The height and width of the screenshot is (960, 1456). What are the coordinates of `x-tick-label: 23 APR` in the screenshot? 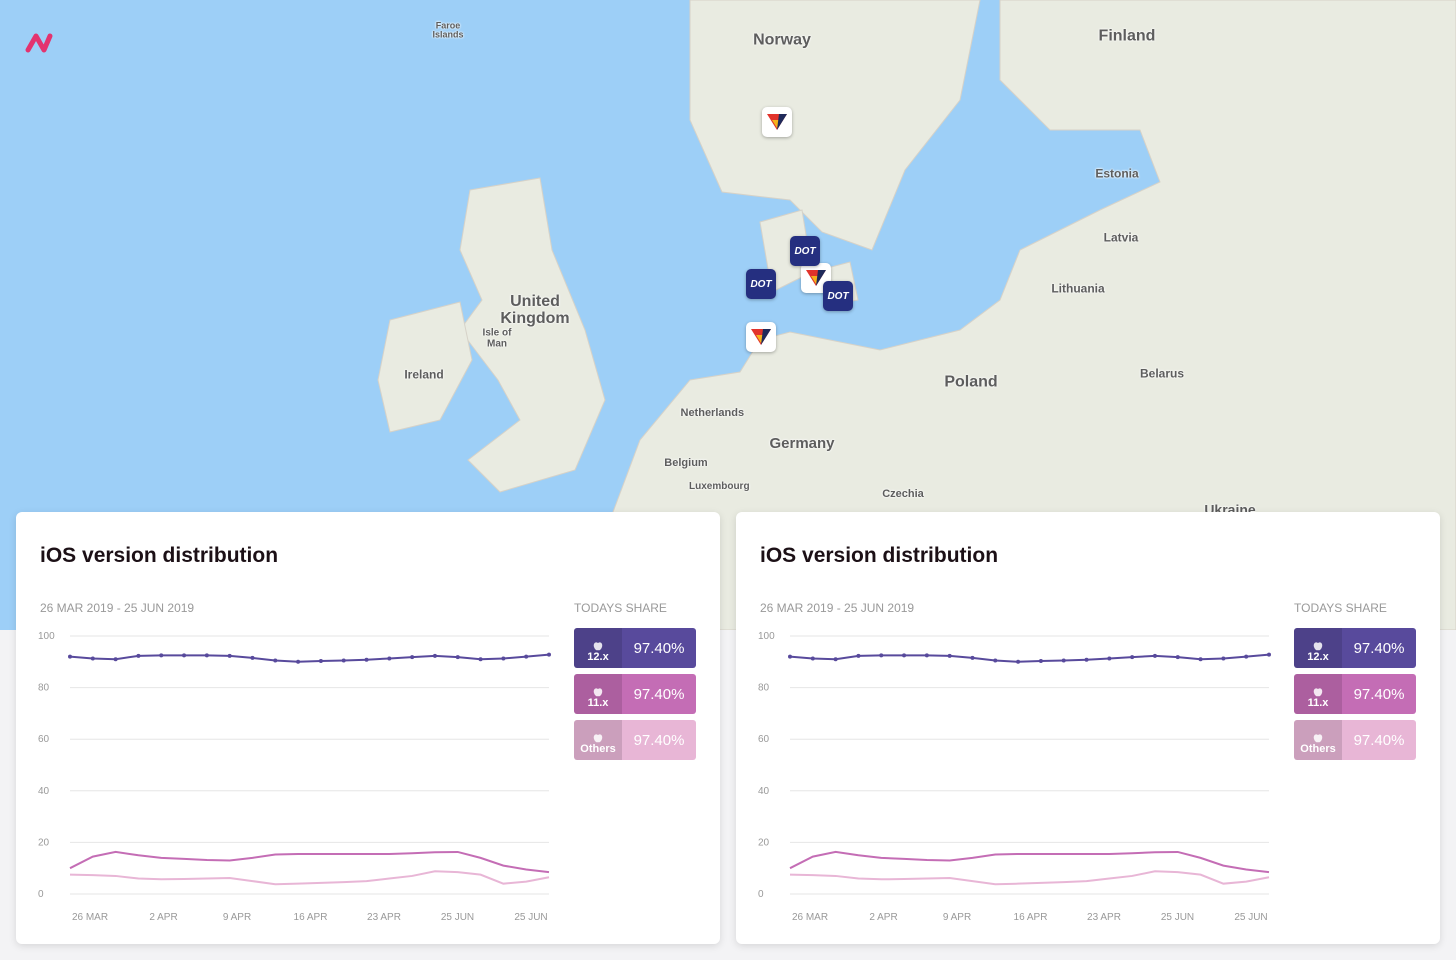 It's located at (384, 917).